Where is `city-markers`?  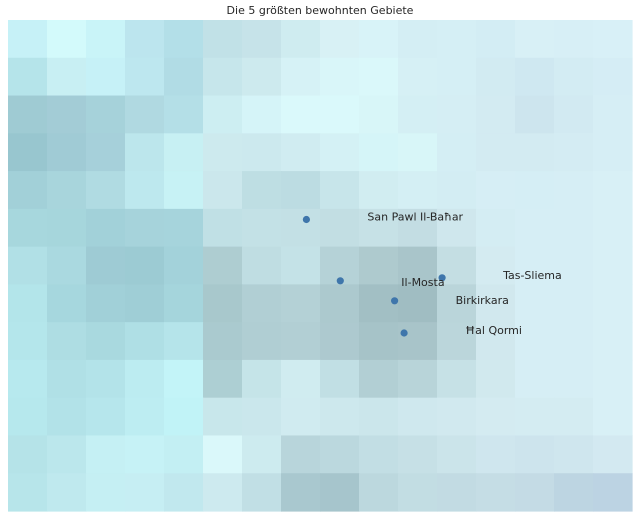
city-markers is located at coordinates (374, 276).